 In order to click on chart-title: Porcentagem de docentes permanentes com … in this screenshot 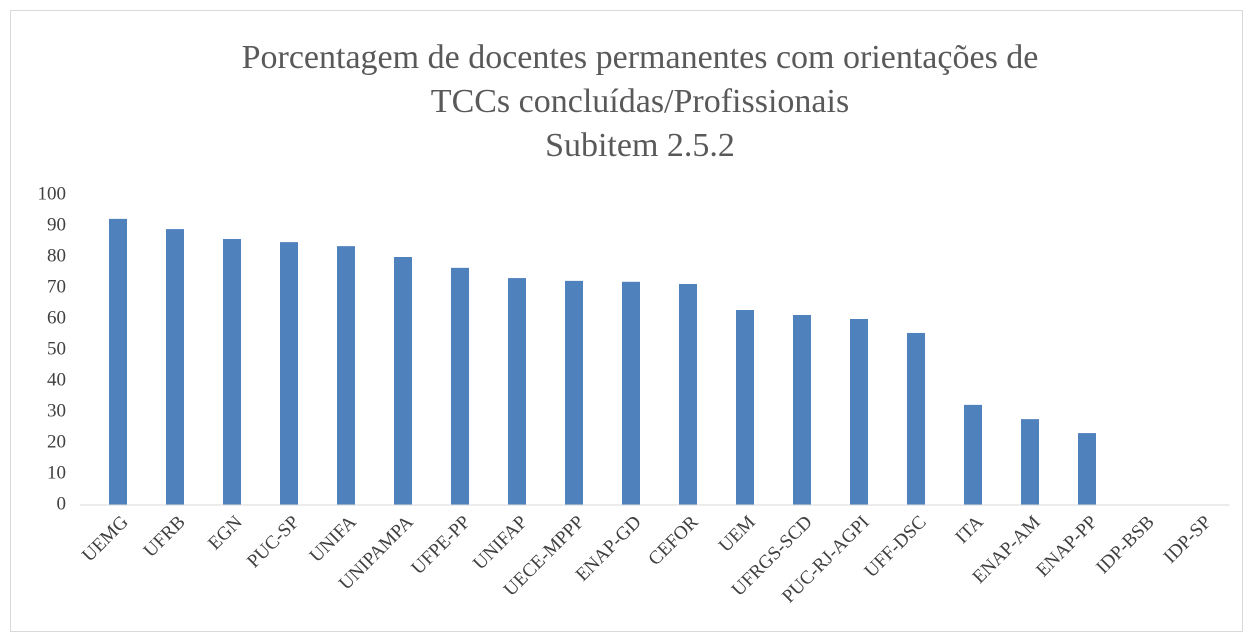, I will do `click(640, 57)`.